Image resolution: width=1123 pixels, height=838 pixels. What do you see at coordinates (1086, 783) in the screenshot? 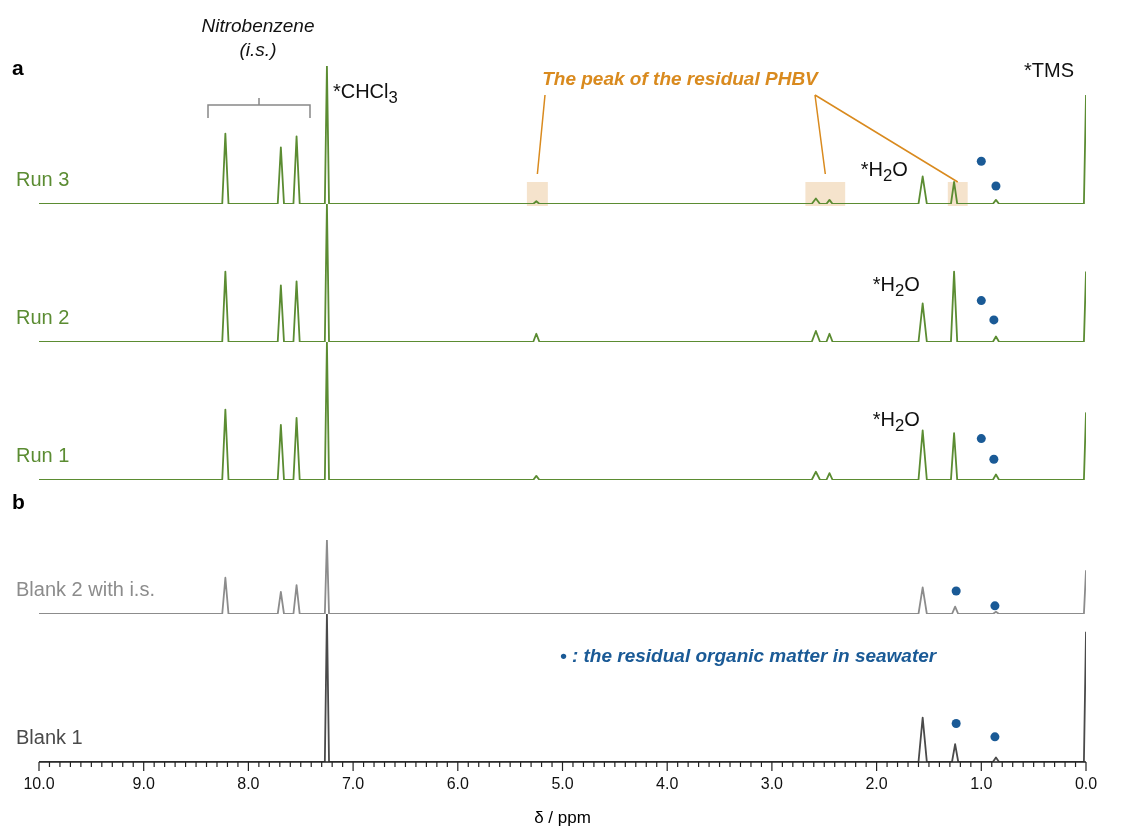
I see `x-tick-label: 0.0` at bounding box center [1086, 783].